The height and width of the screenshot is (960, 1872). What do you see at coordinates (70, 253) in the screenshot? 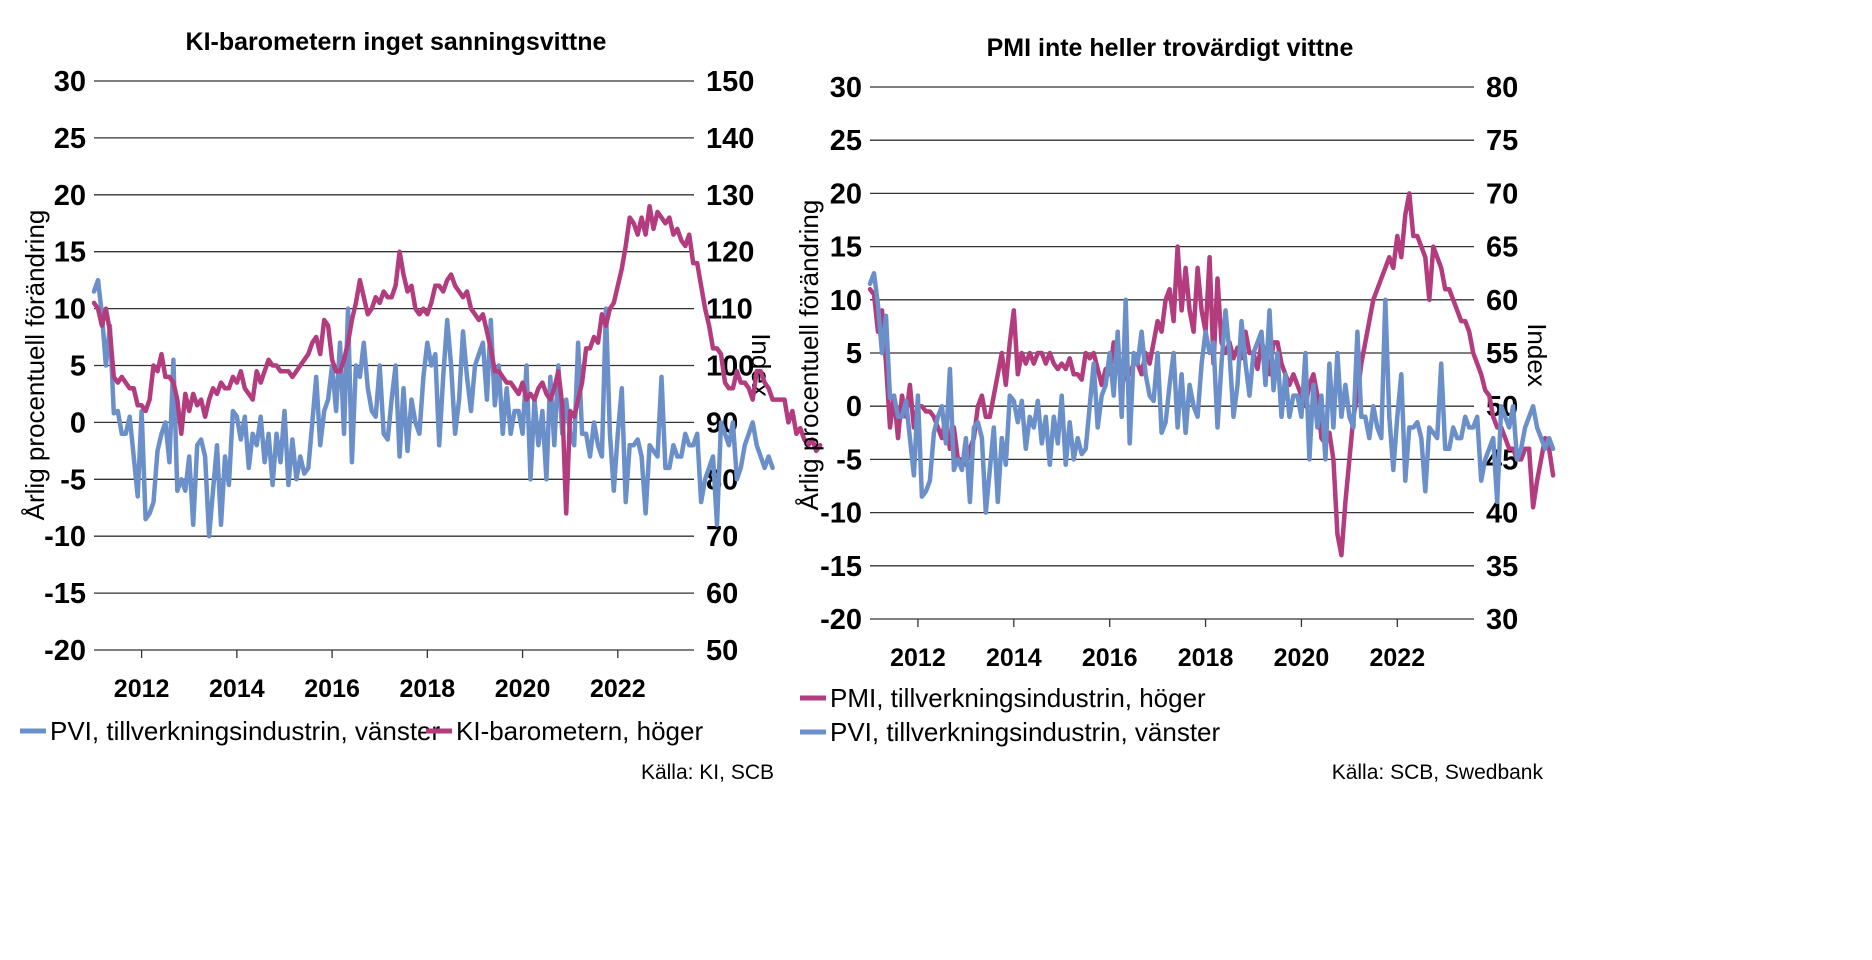
I see `left-y-tick-label: 15` at bounding box center [70, 253].